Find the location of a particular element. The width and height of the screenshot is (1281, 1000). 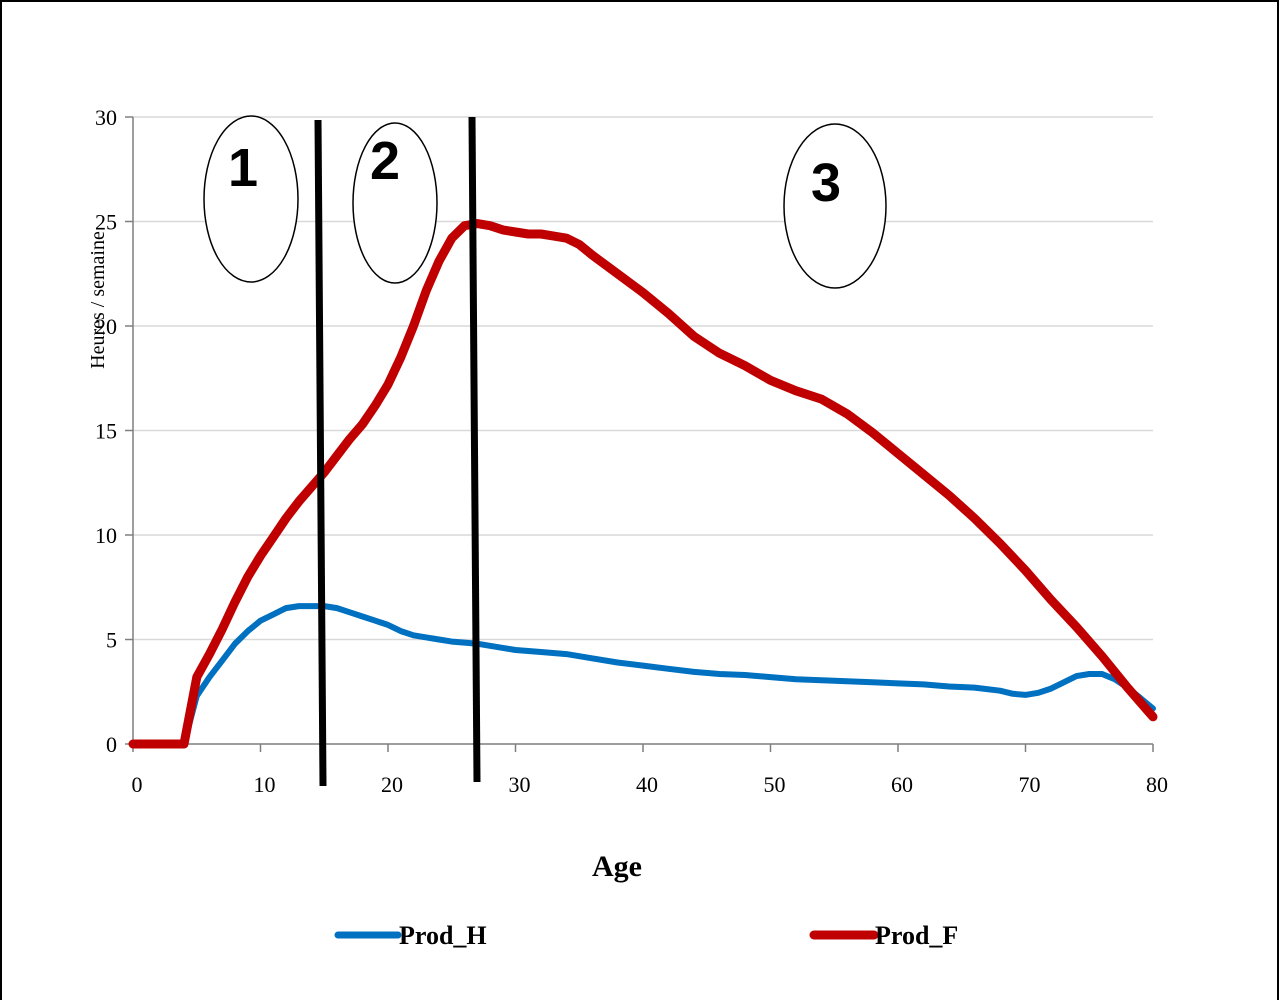

x-tick-label: 40 is located at coordinates (647, 784).